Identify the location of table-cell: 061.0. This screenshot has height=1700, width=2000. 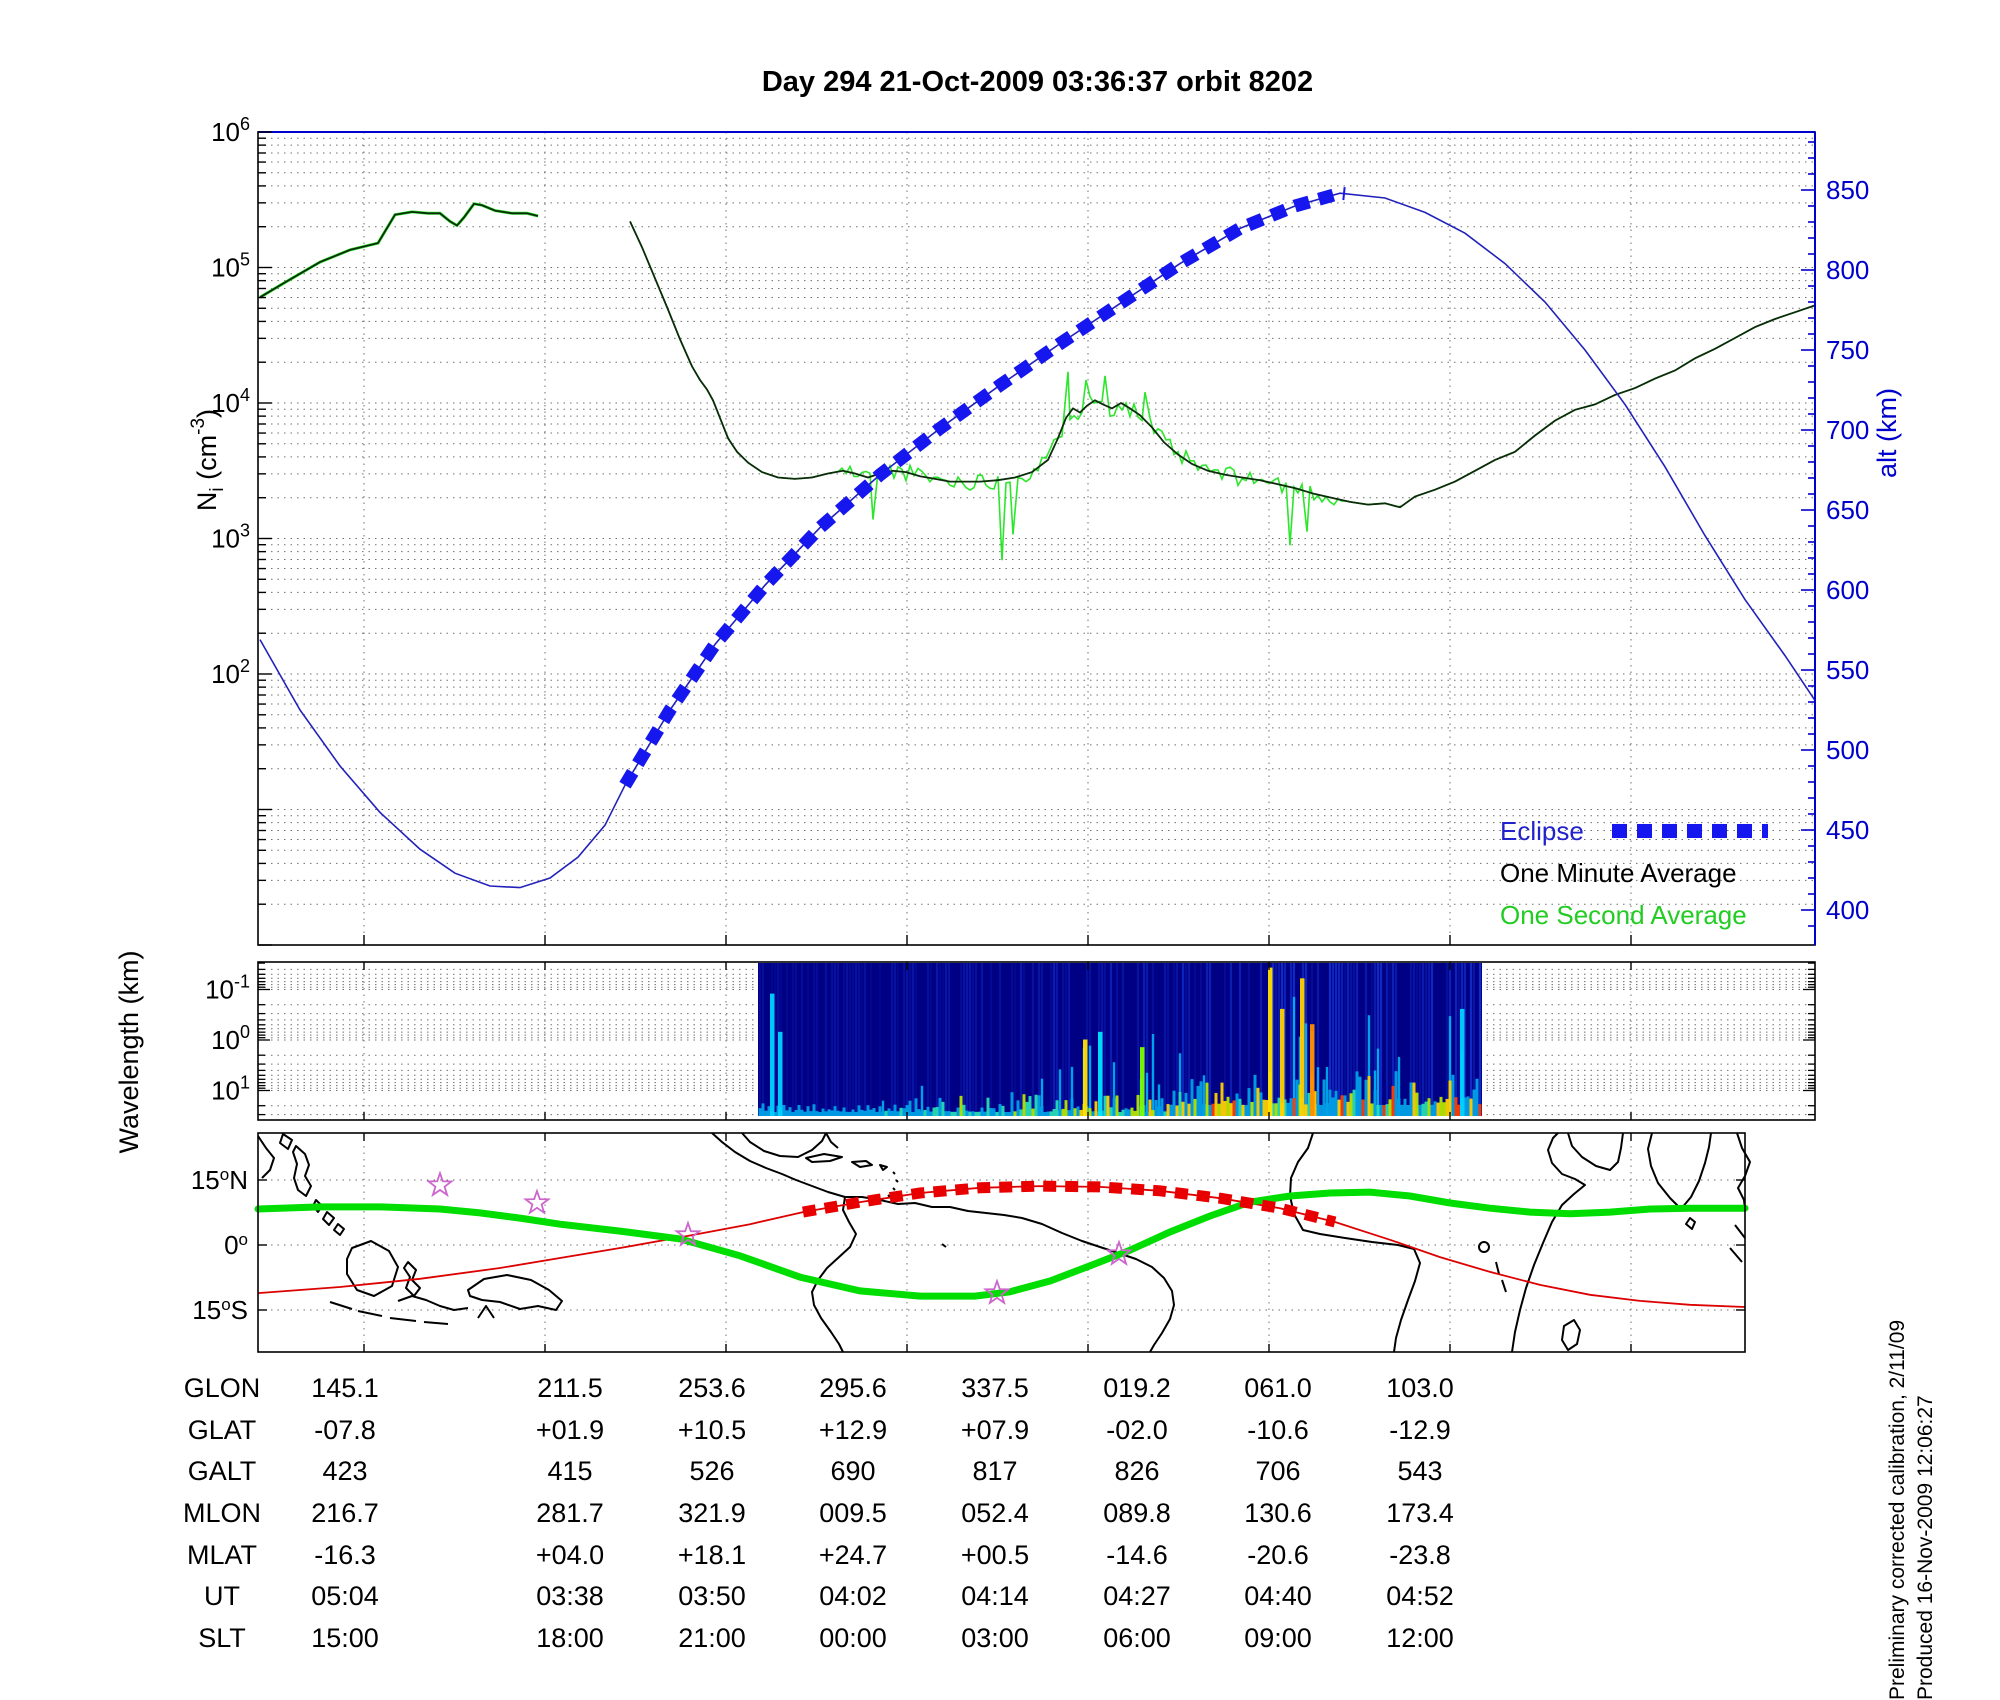
(1278, 1388).